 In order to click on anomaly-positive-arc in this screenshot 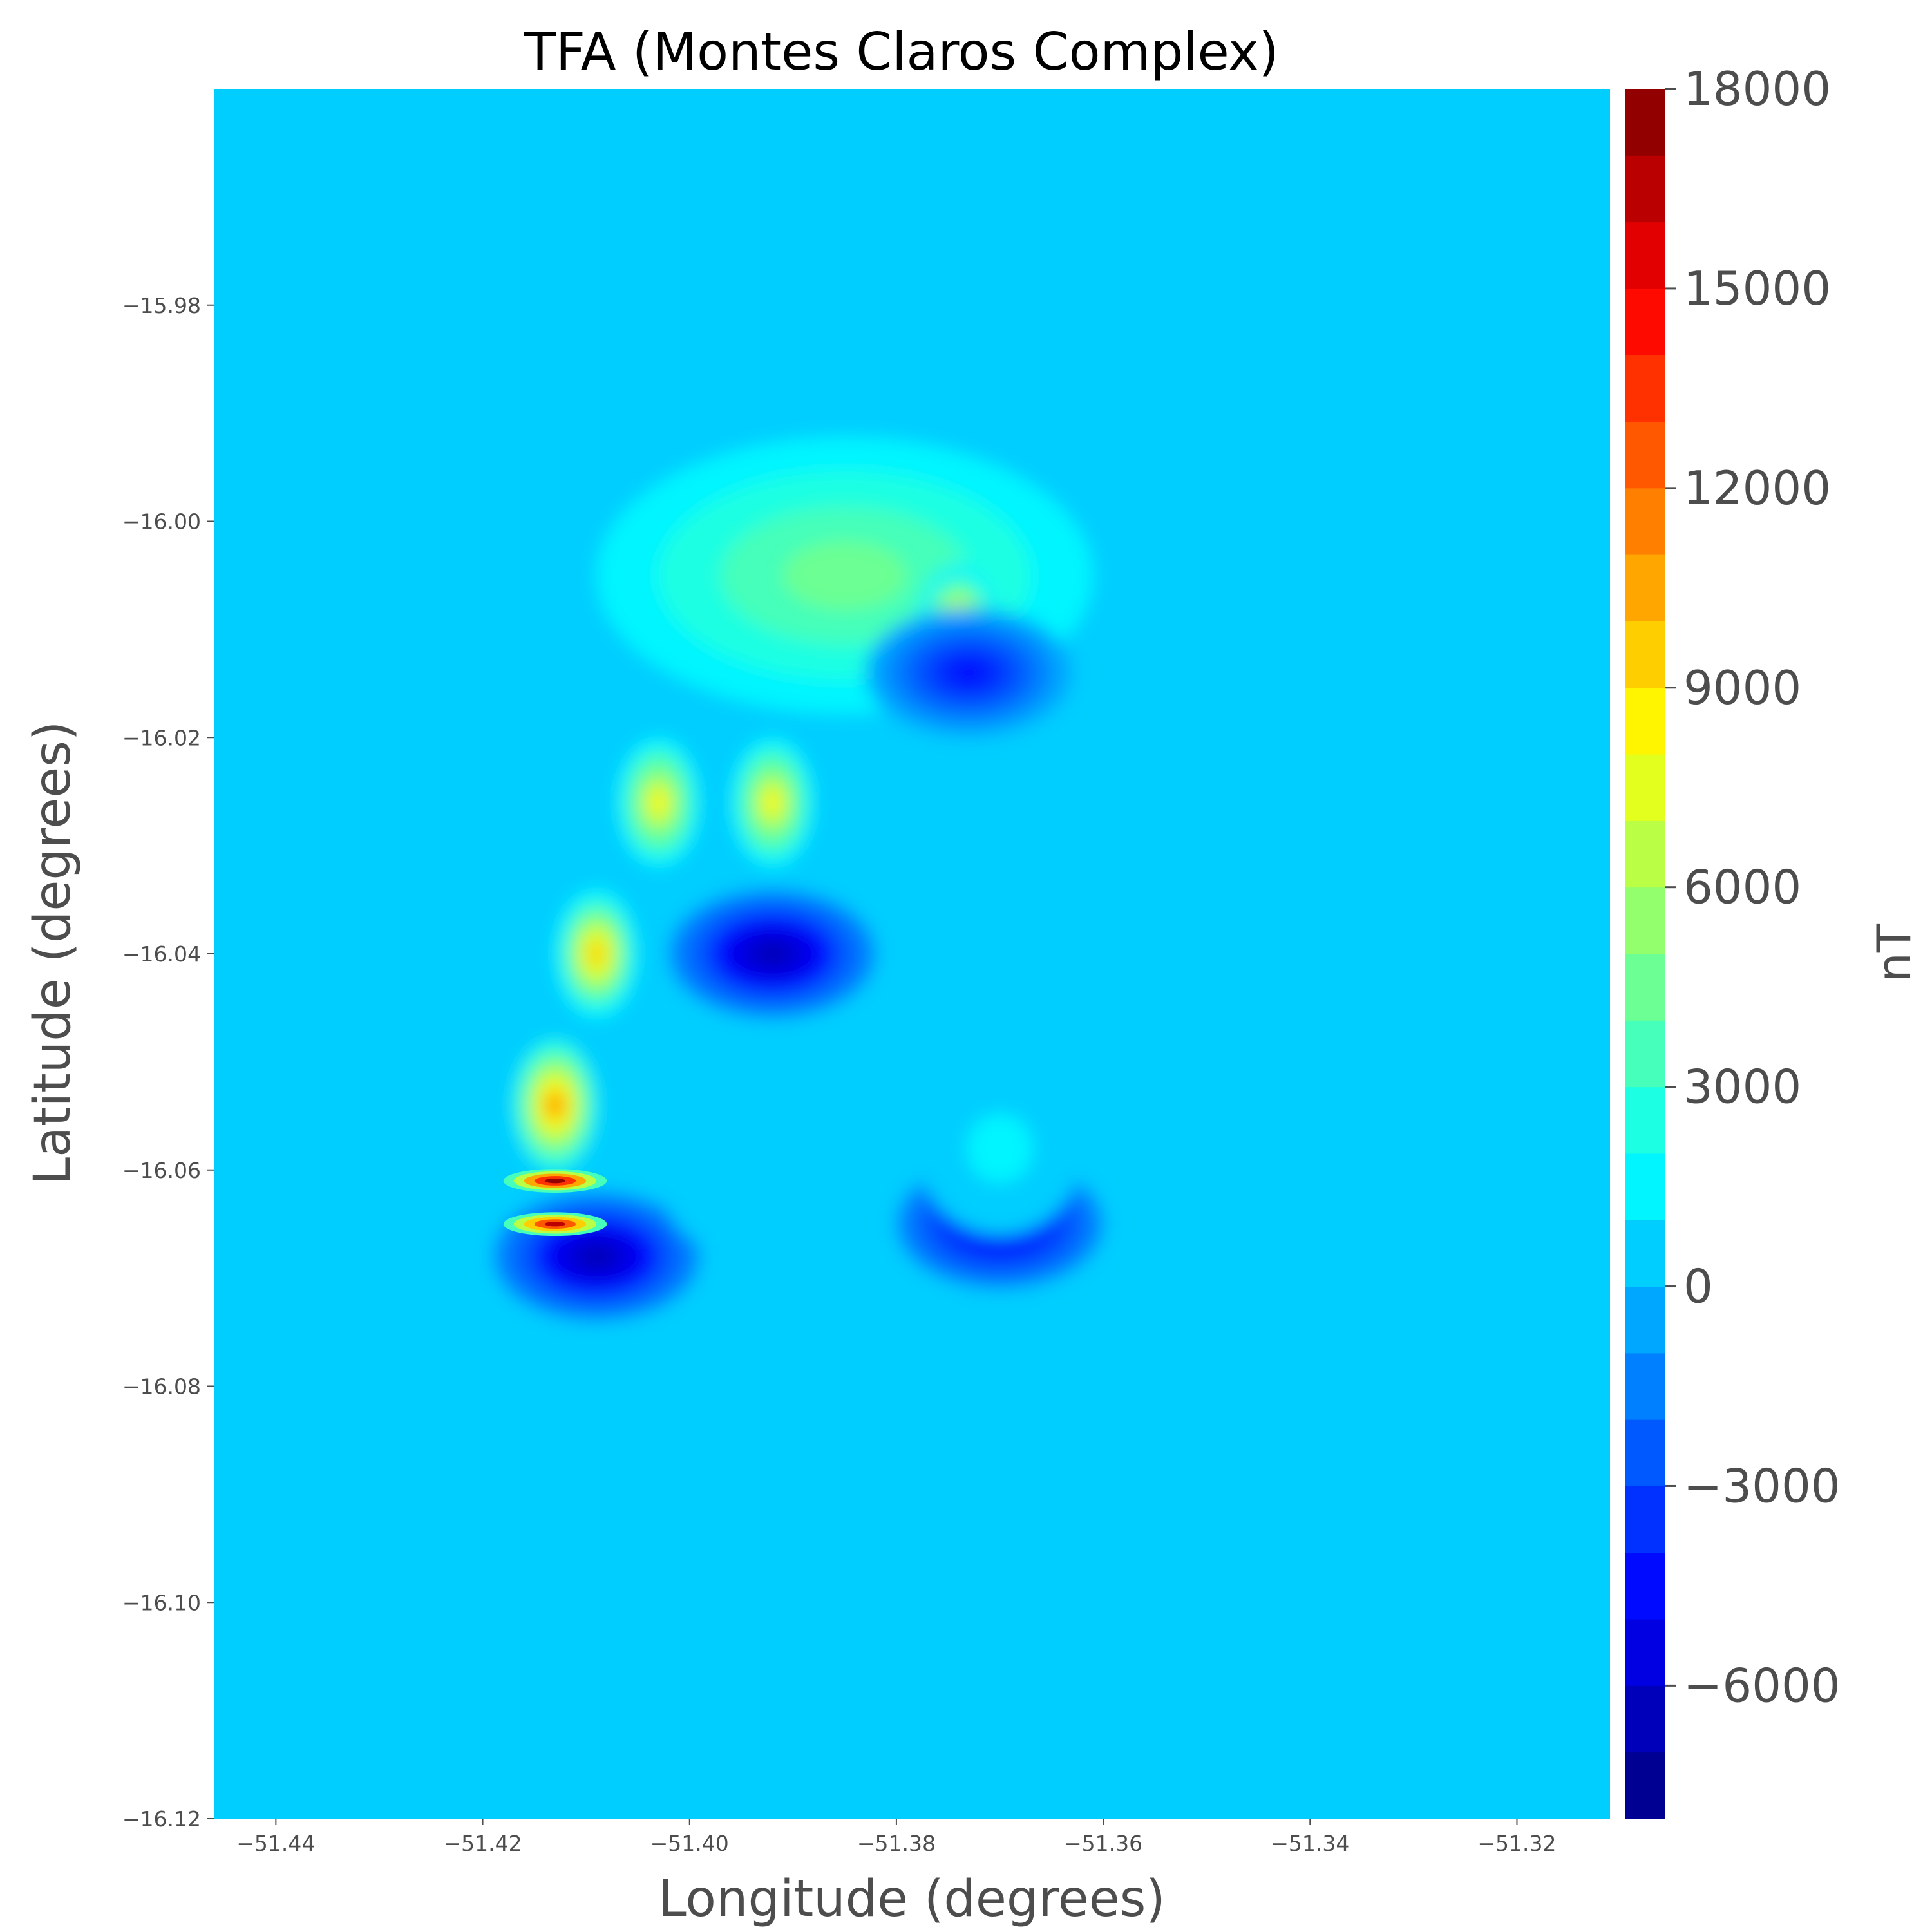, I will do `click(845, 575)`.